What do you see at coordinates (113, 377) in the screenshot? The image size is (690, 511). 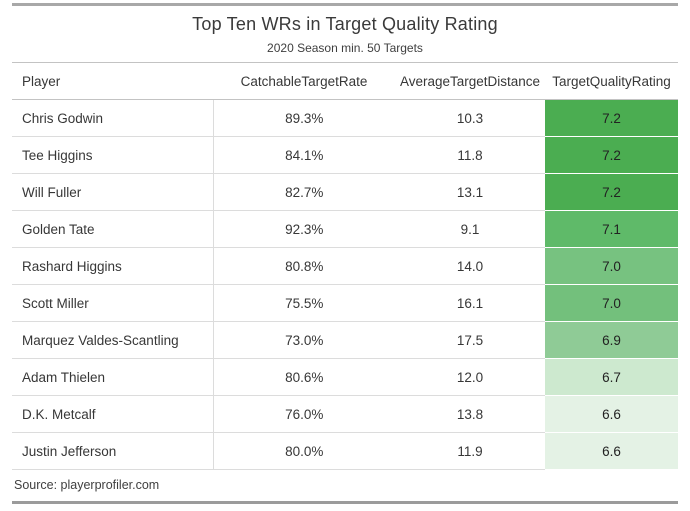 I see `player-cell: Adam Thielen` at bounding box center [113, 377].